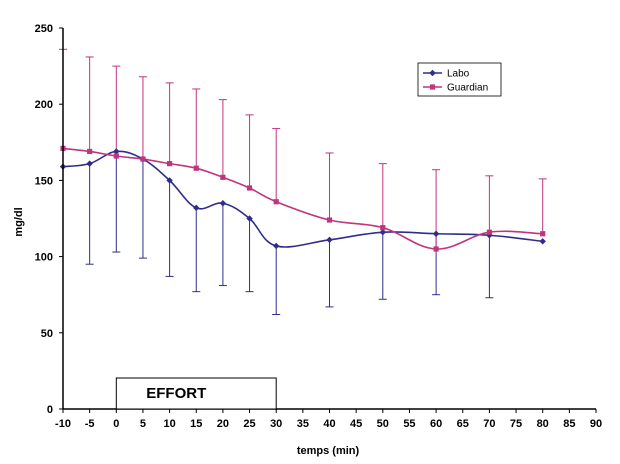 The image size is (620, 464). What do you see at coordinates (19, 221) in the screenshot?
I see `y-axis-title: mg/dl` at bounding box center [19, 221].